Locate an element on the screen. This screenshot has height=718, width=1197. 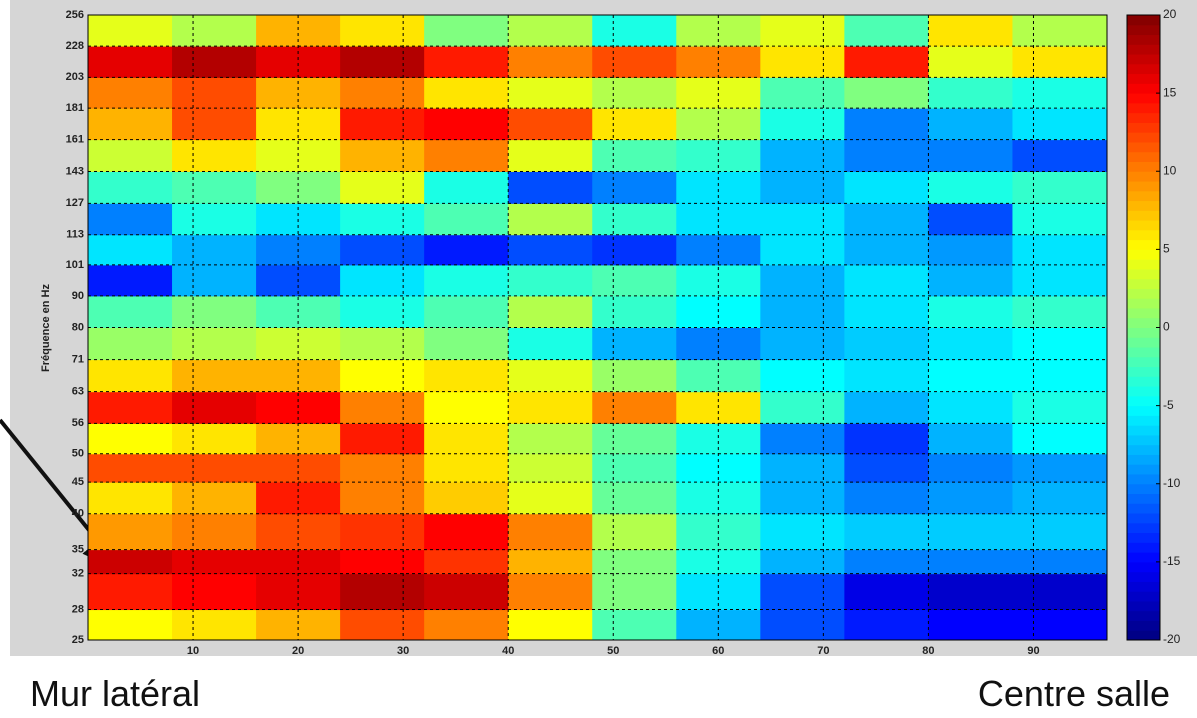
y-tick-label: 113 is located at coordinates (75, 235).